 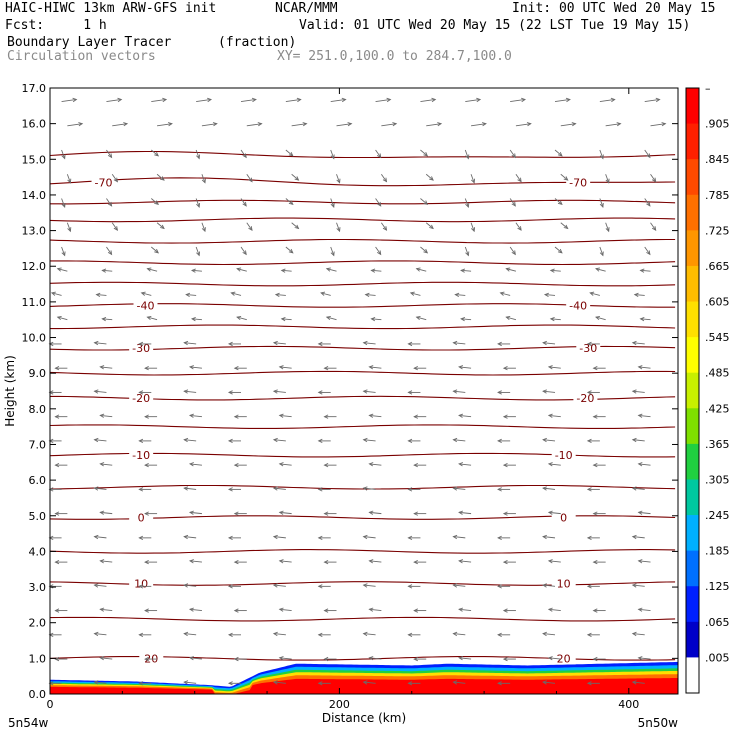 What do you see at coordinates (34, 124) in the screenshot?
I see `y-tick-label: 16.0` at bounding box center [34, 124].